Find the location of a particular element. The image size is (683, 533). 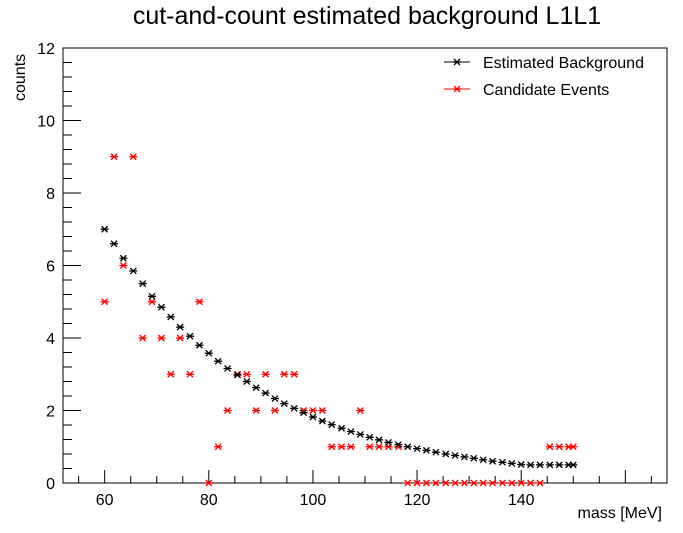

x-axis: 60 80 100 120 140 is located at coordinates (365, 489).